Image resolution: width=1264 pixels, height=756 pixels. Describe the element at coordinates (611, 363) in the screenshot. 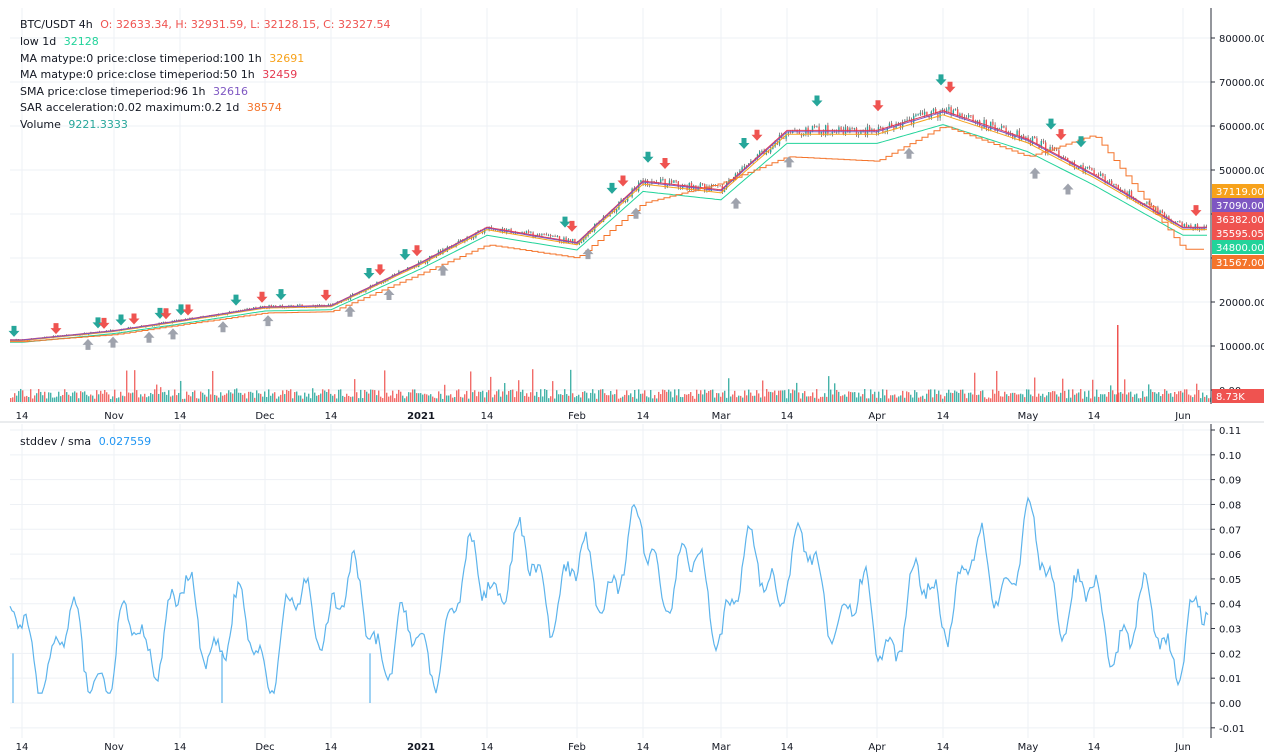

I see `volume-bars` at that location.